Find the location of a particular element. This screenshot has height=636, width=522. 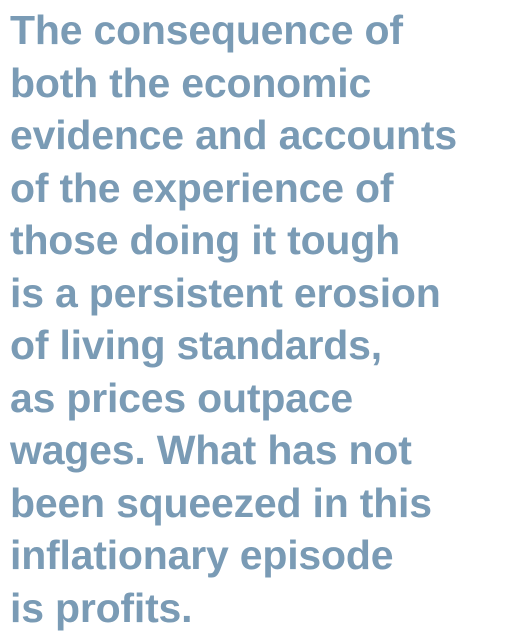

quote-line: of living standards, is located at coordinates (196, 345).